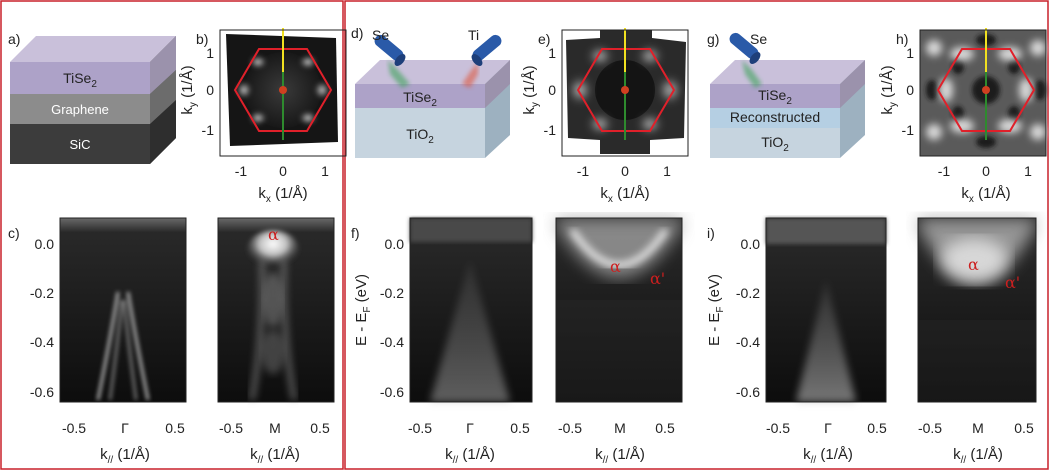 The width and height of the screenshot is (1050, 472). Describe the element at coordinates (123, 443) in the screenshot. I see `arpes-xaxis-c-gamma: -0.5 Γ 0.5 k// (1/Å)` at that location.